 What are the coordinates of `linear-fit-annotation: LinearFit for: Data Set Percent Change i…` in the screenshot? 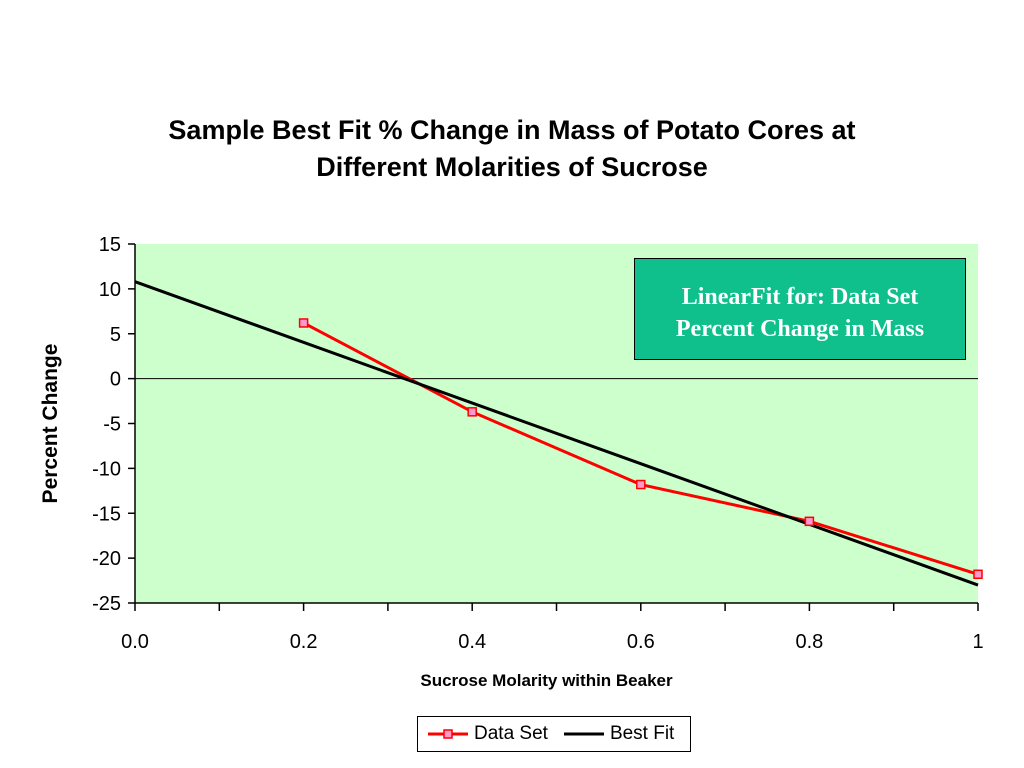 It's located at (800, 309).